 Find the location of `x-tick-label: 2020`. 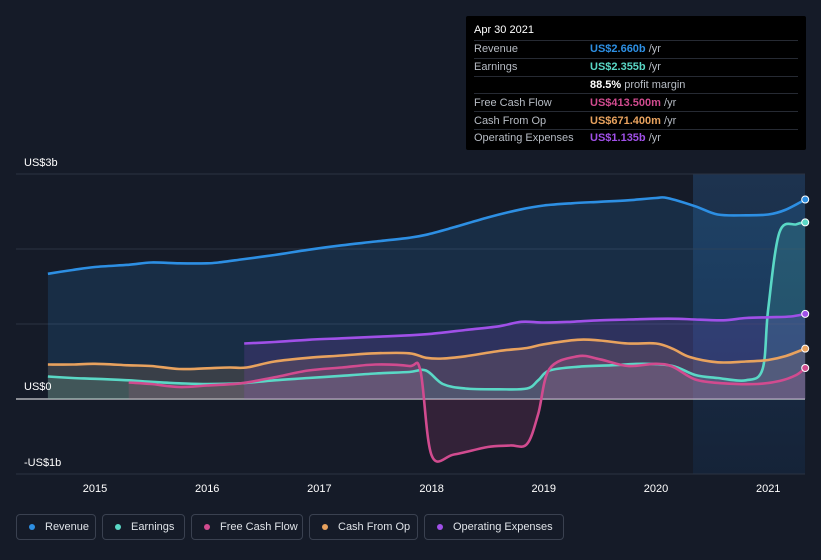

x-tick-label: 2020 is located at coordinates (656, 489).